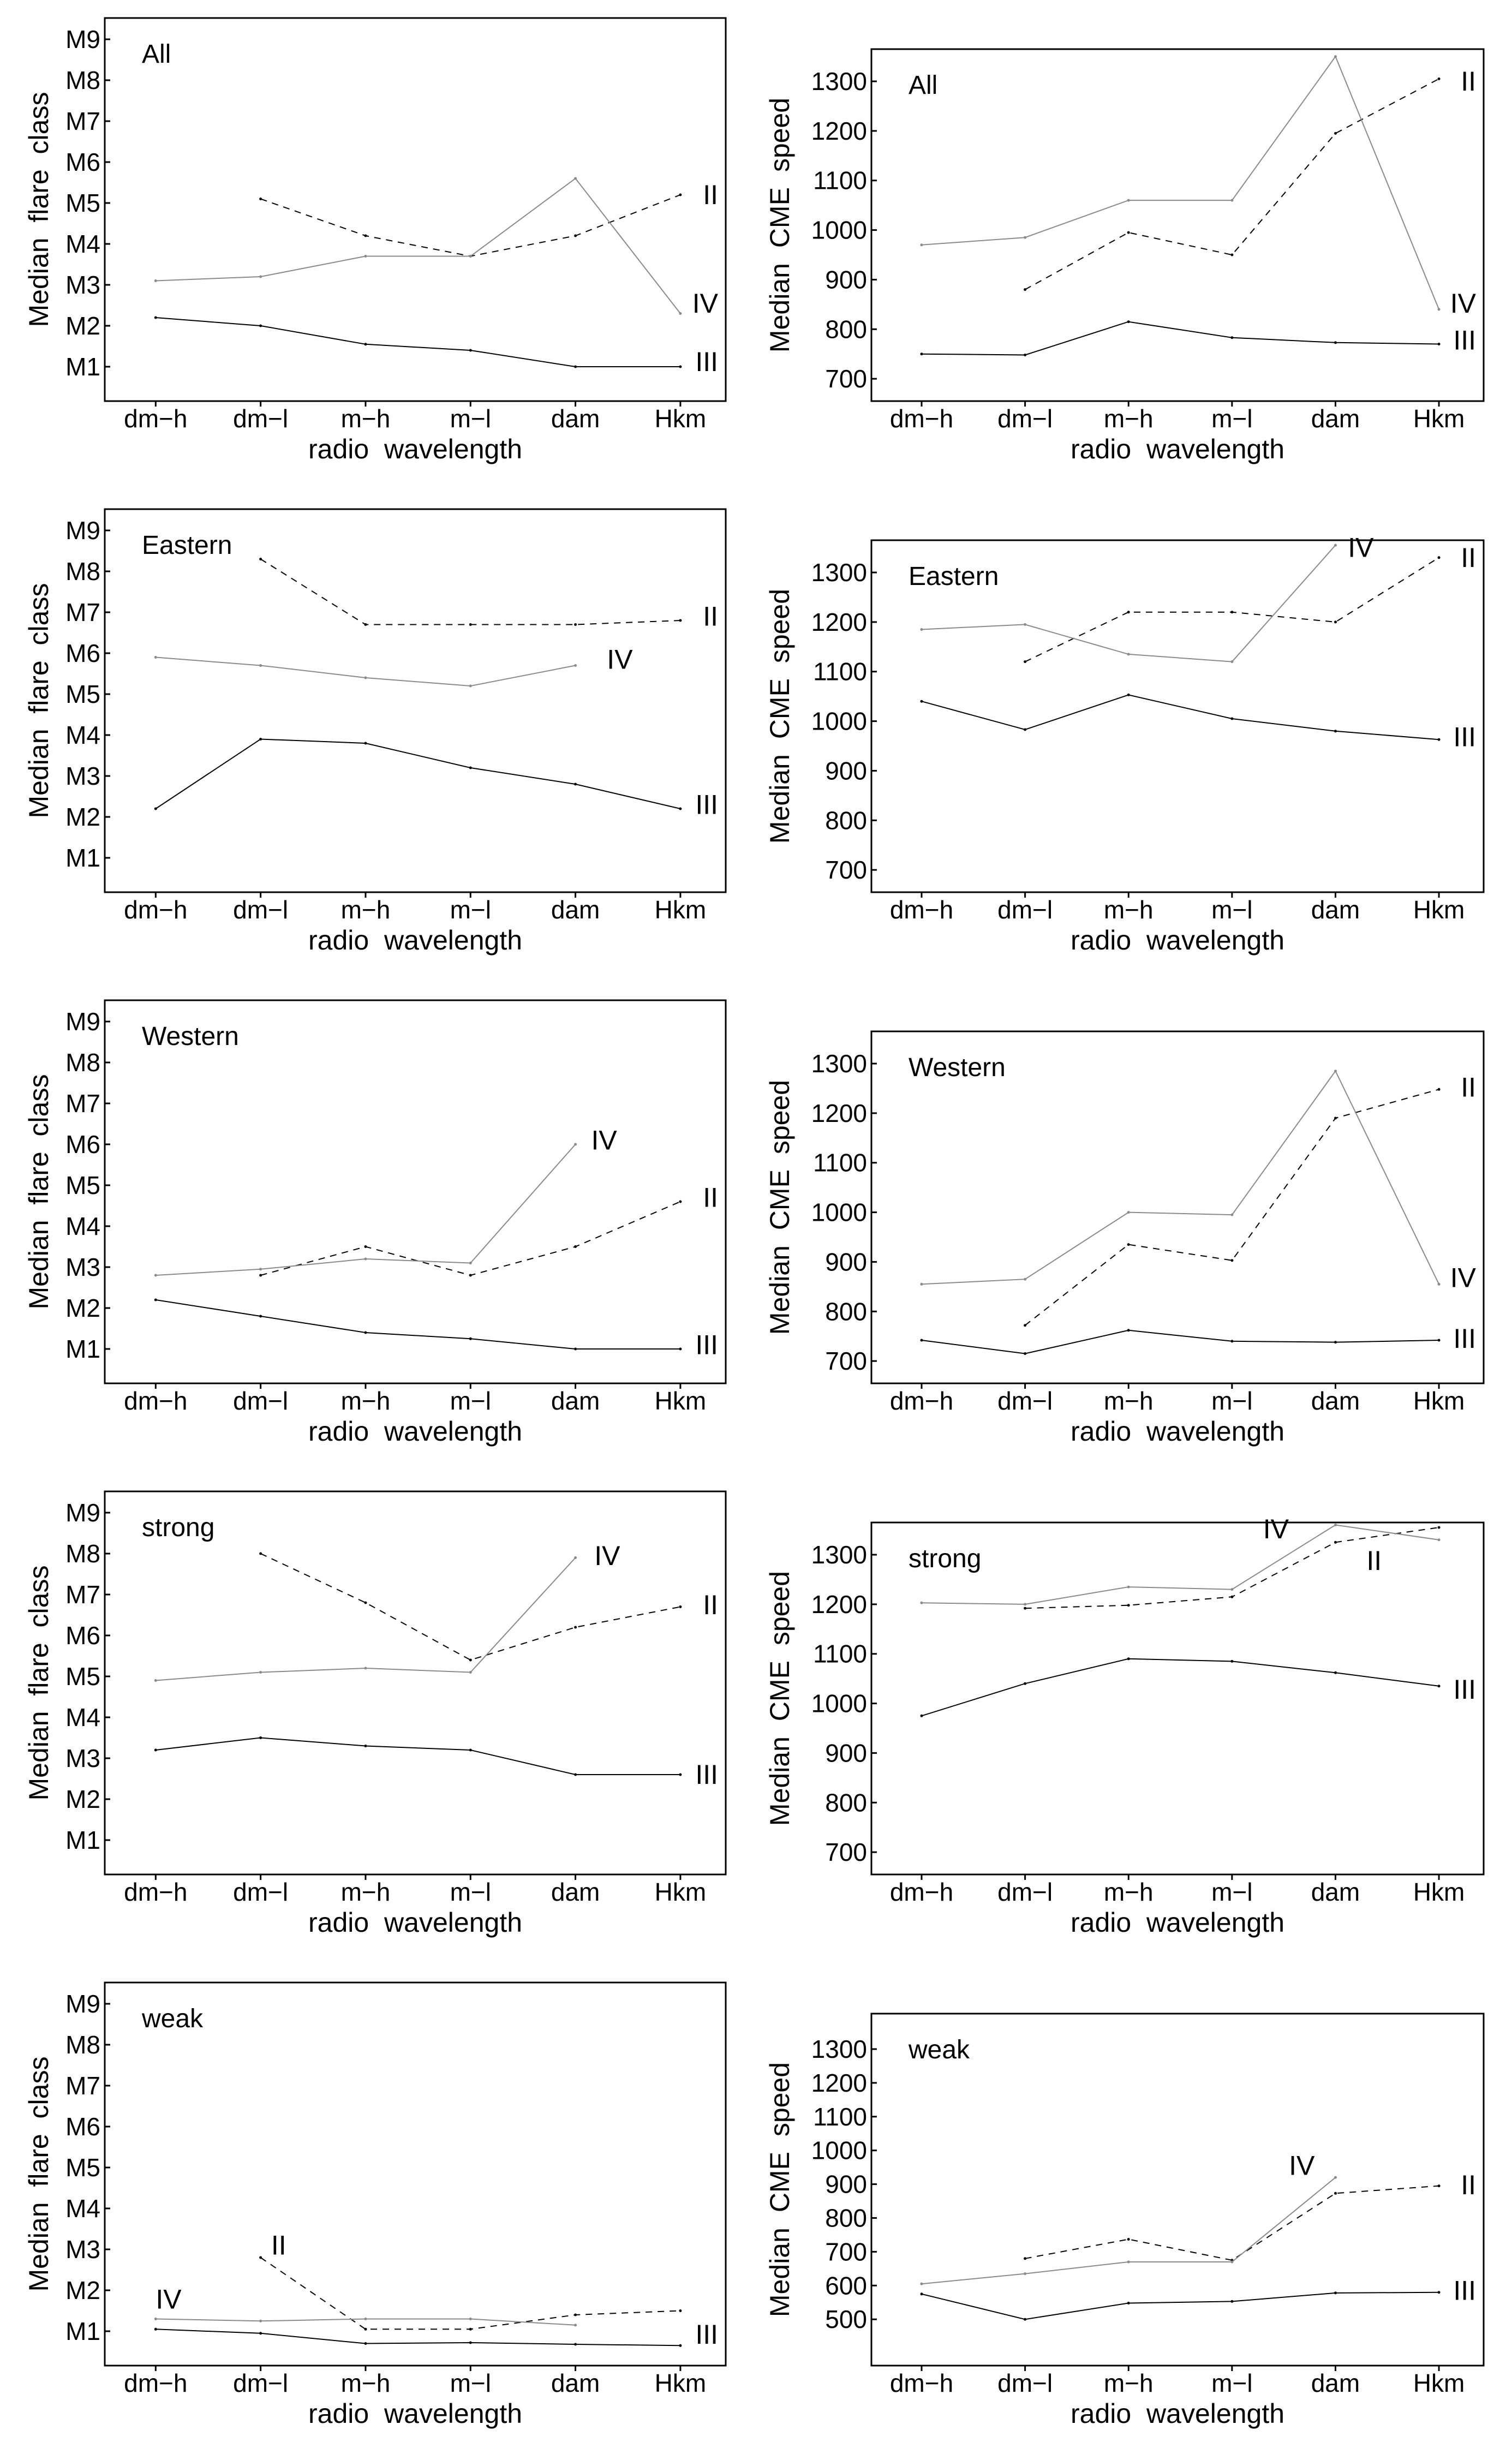  Describe the element at coordinates (840, 180) in the screenshot. I see `y-tick-label: 1100` at that location.